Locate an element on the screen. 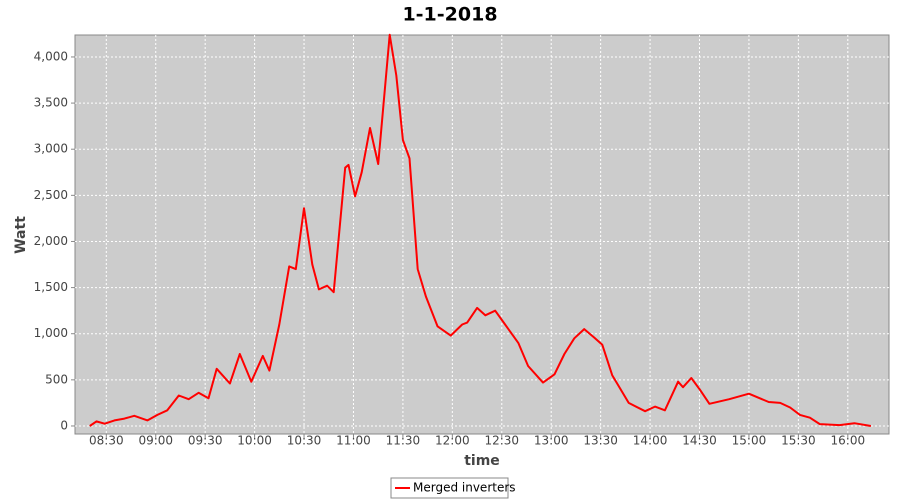 The width and height of the screenshot is (900, 504). x-axis-label: time is located at coordinates (482, 461).